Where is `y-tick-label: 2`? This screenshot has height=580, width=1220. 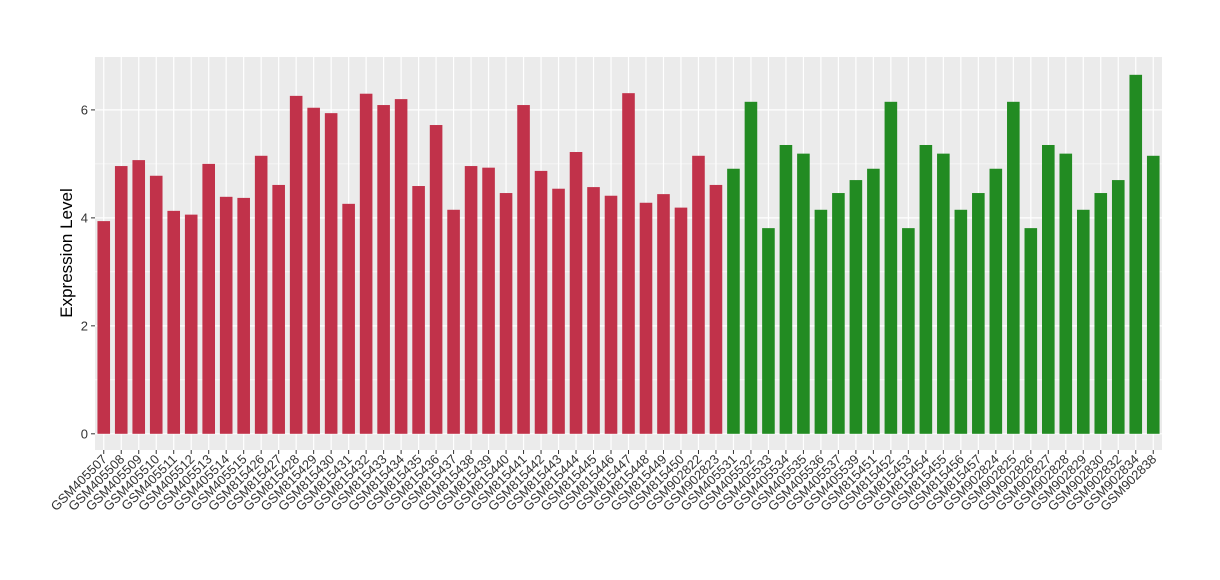
y-tick-label: 2 is located at coordinates (84, 325).